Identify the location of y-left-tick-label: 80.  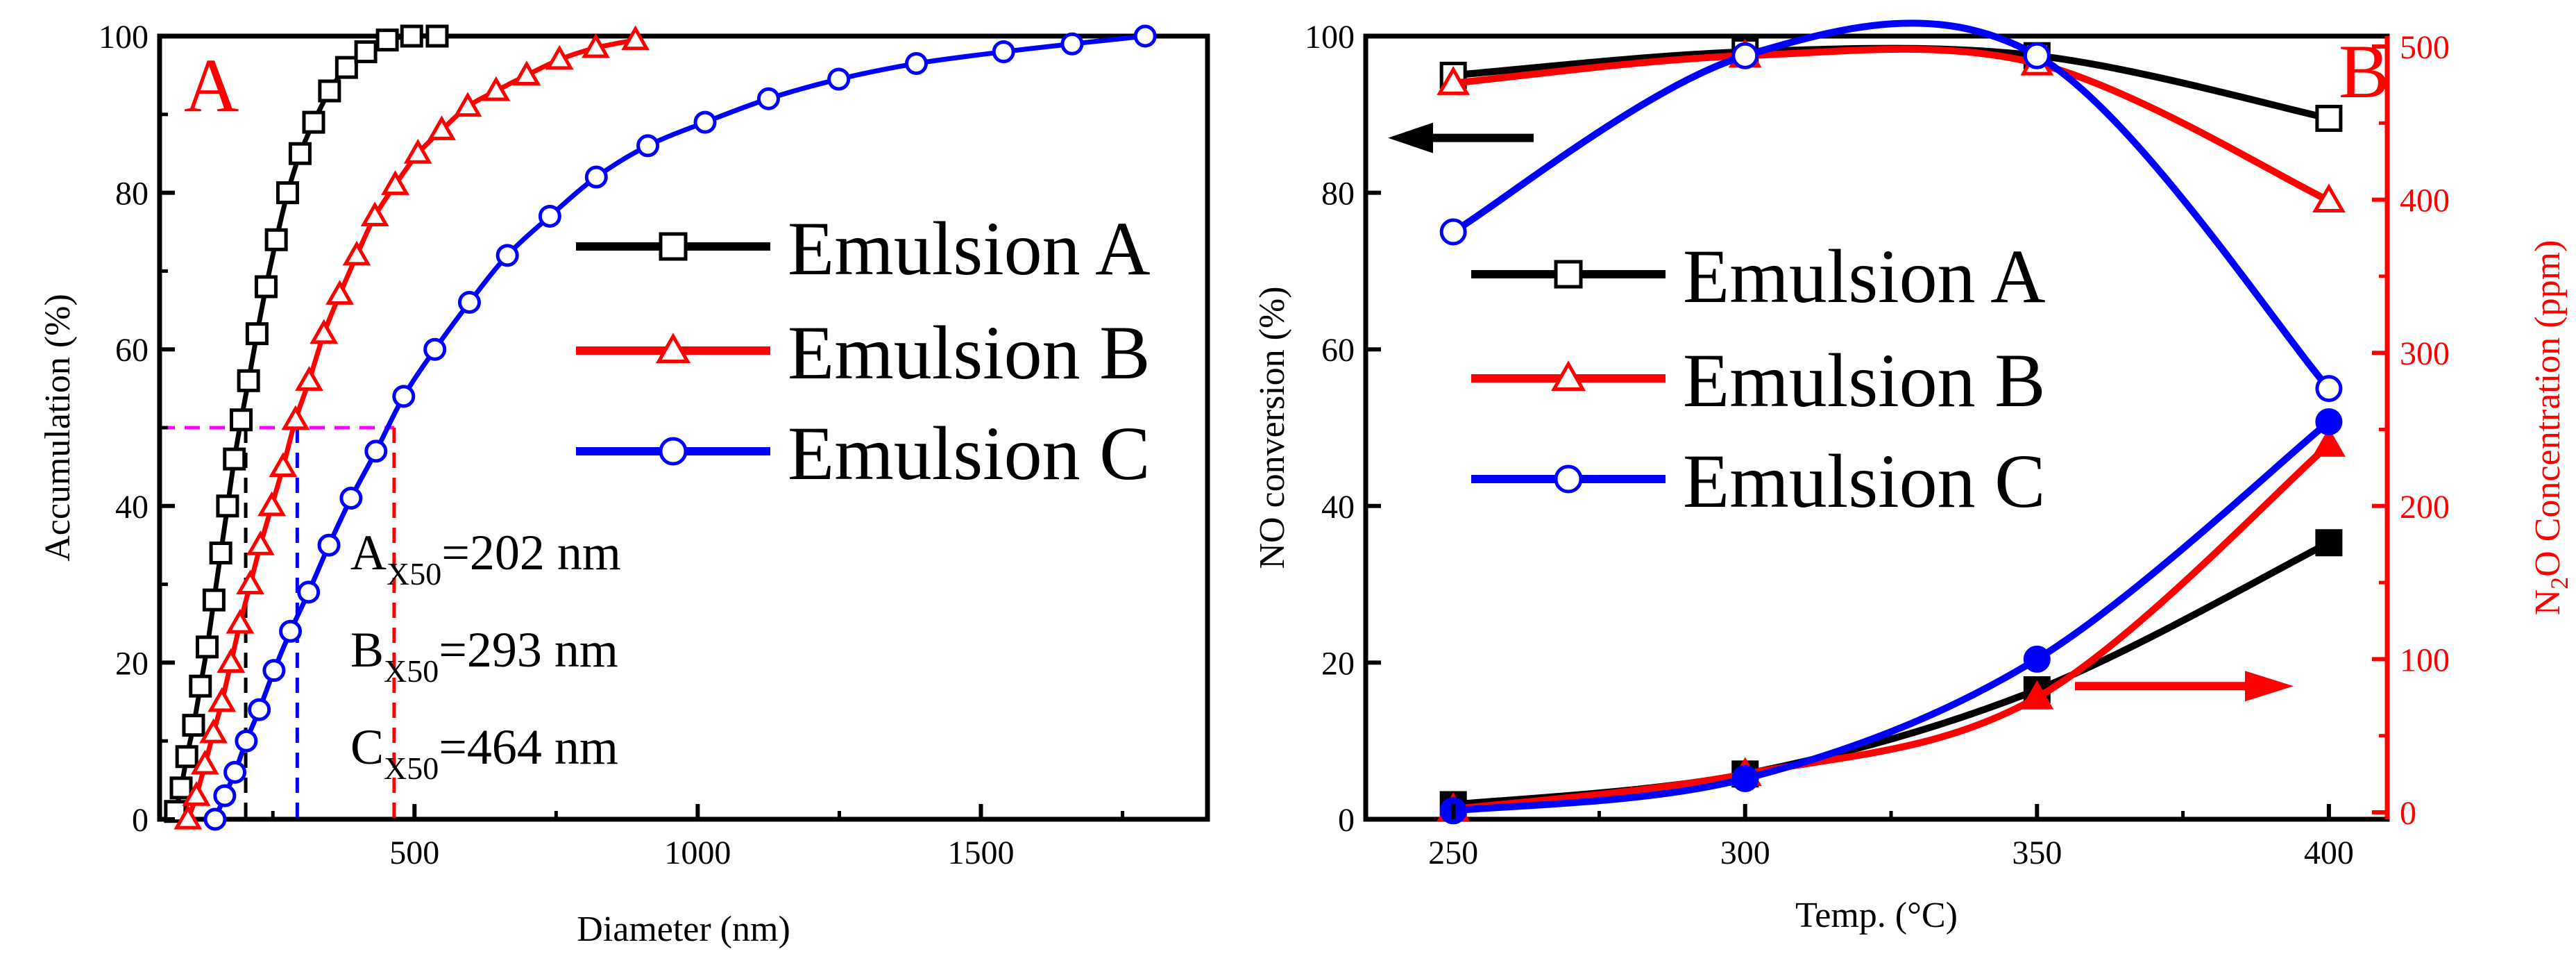
(1338, 194).